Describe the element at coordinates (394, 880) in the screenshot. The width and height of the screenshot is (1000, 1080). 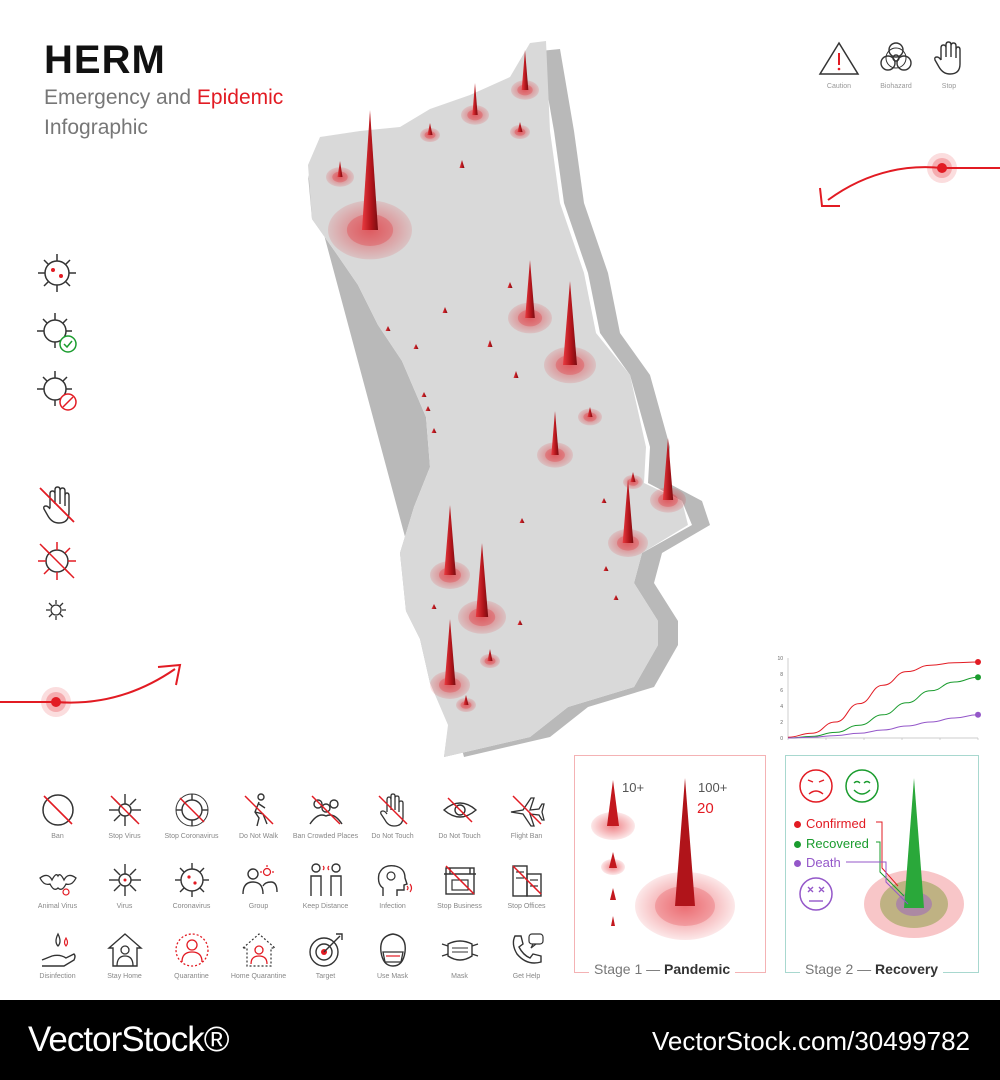
I see `infection-icon` at that location.